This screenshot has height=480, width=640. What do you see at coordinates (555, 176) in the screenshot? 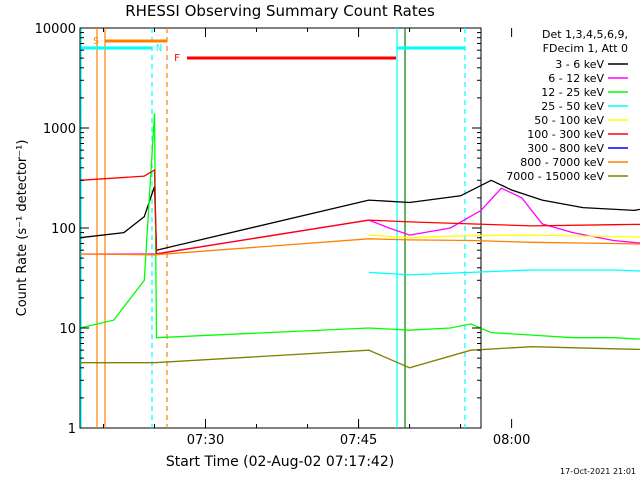
I see `legend-entry-label: 7000 - 15000 keV` at bounding box center [555, 176].